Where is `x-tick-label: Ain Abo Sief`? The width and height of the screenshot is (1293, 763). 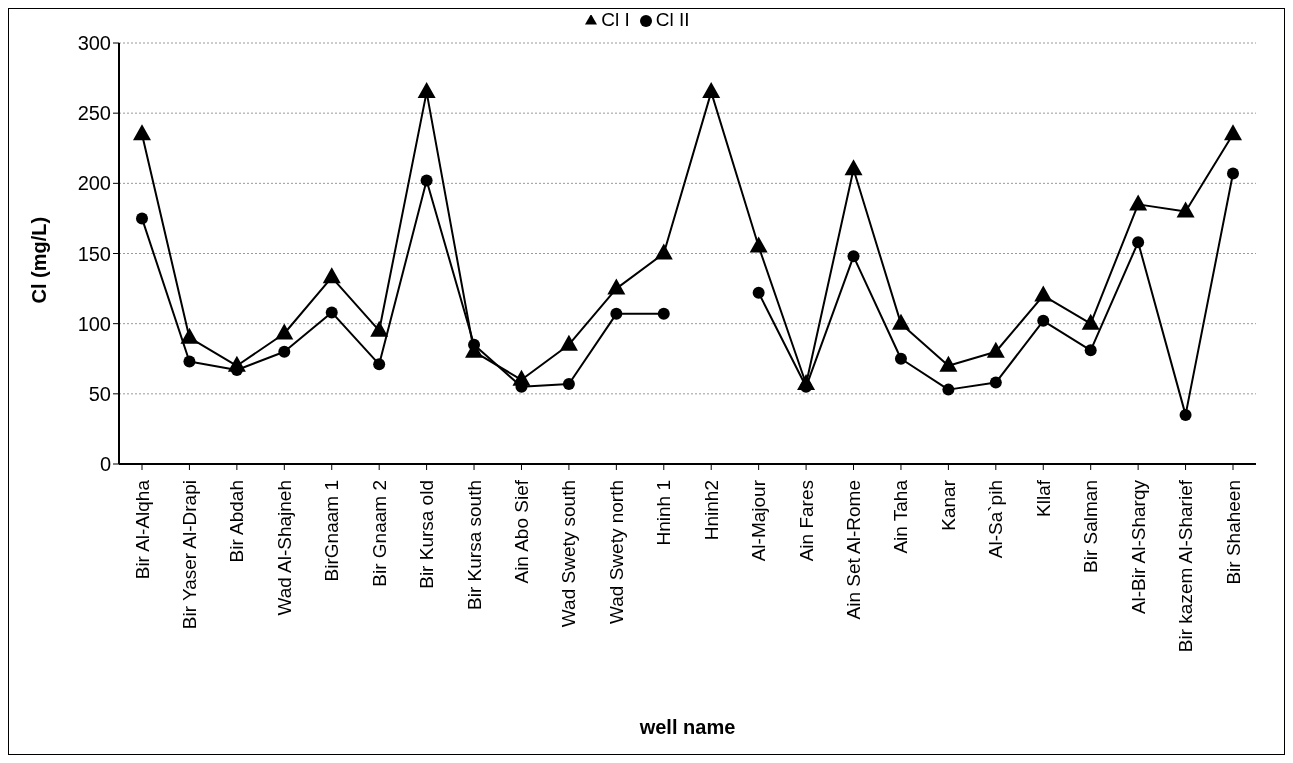 x-tick-label: Ain Abo Sief is located at coordinates (521, 531).